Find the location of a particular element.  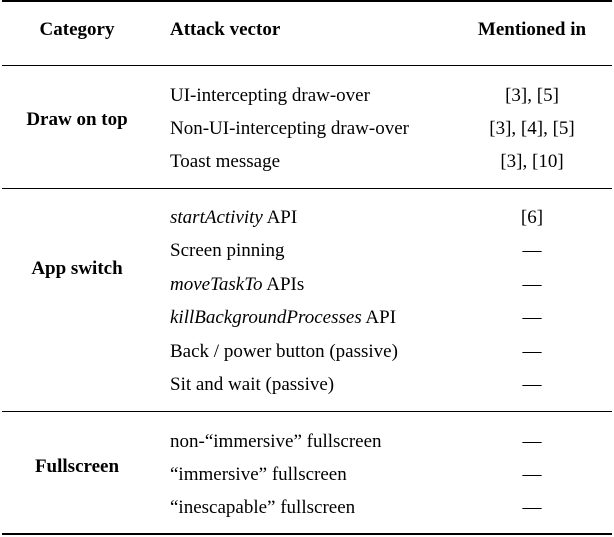

attack-vector-cell: “immersive” fullscreen is located at coordinates (258, 474).